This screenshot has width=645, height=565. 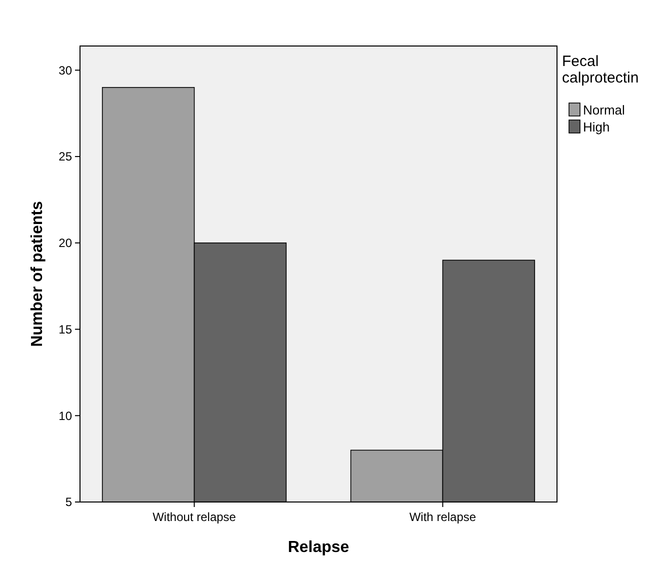 I want to click on y-tick-label: 15, so click(x=65, y=329).